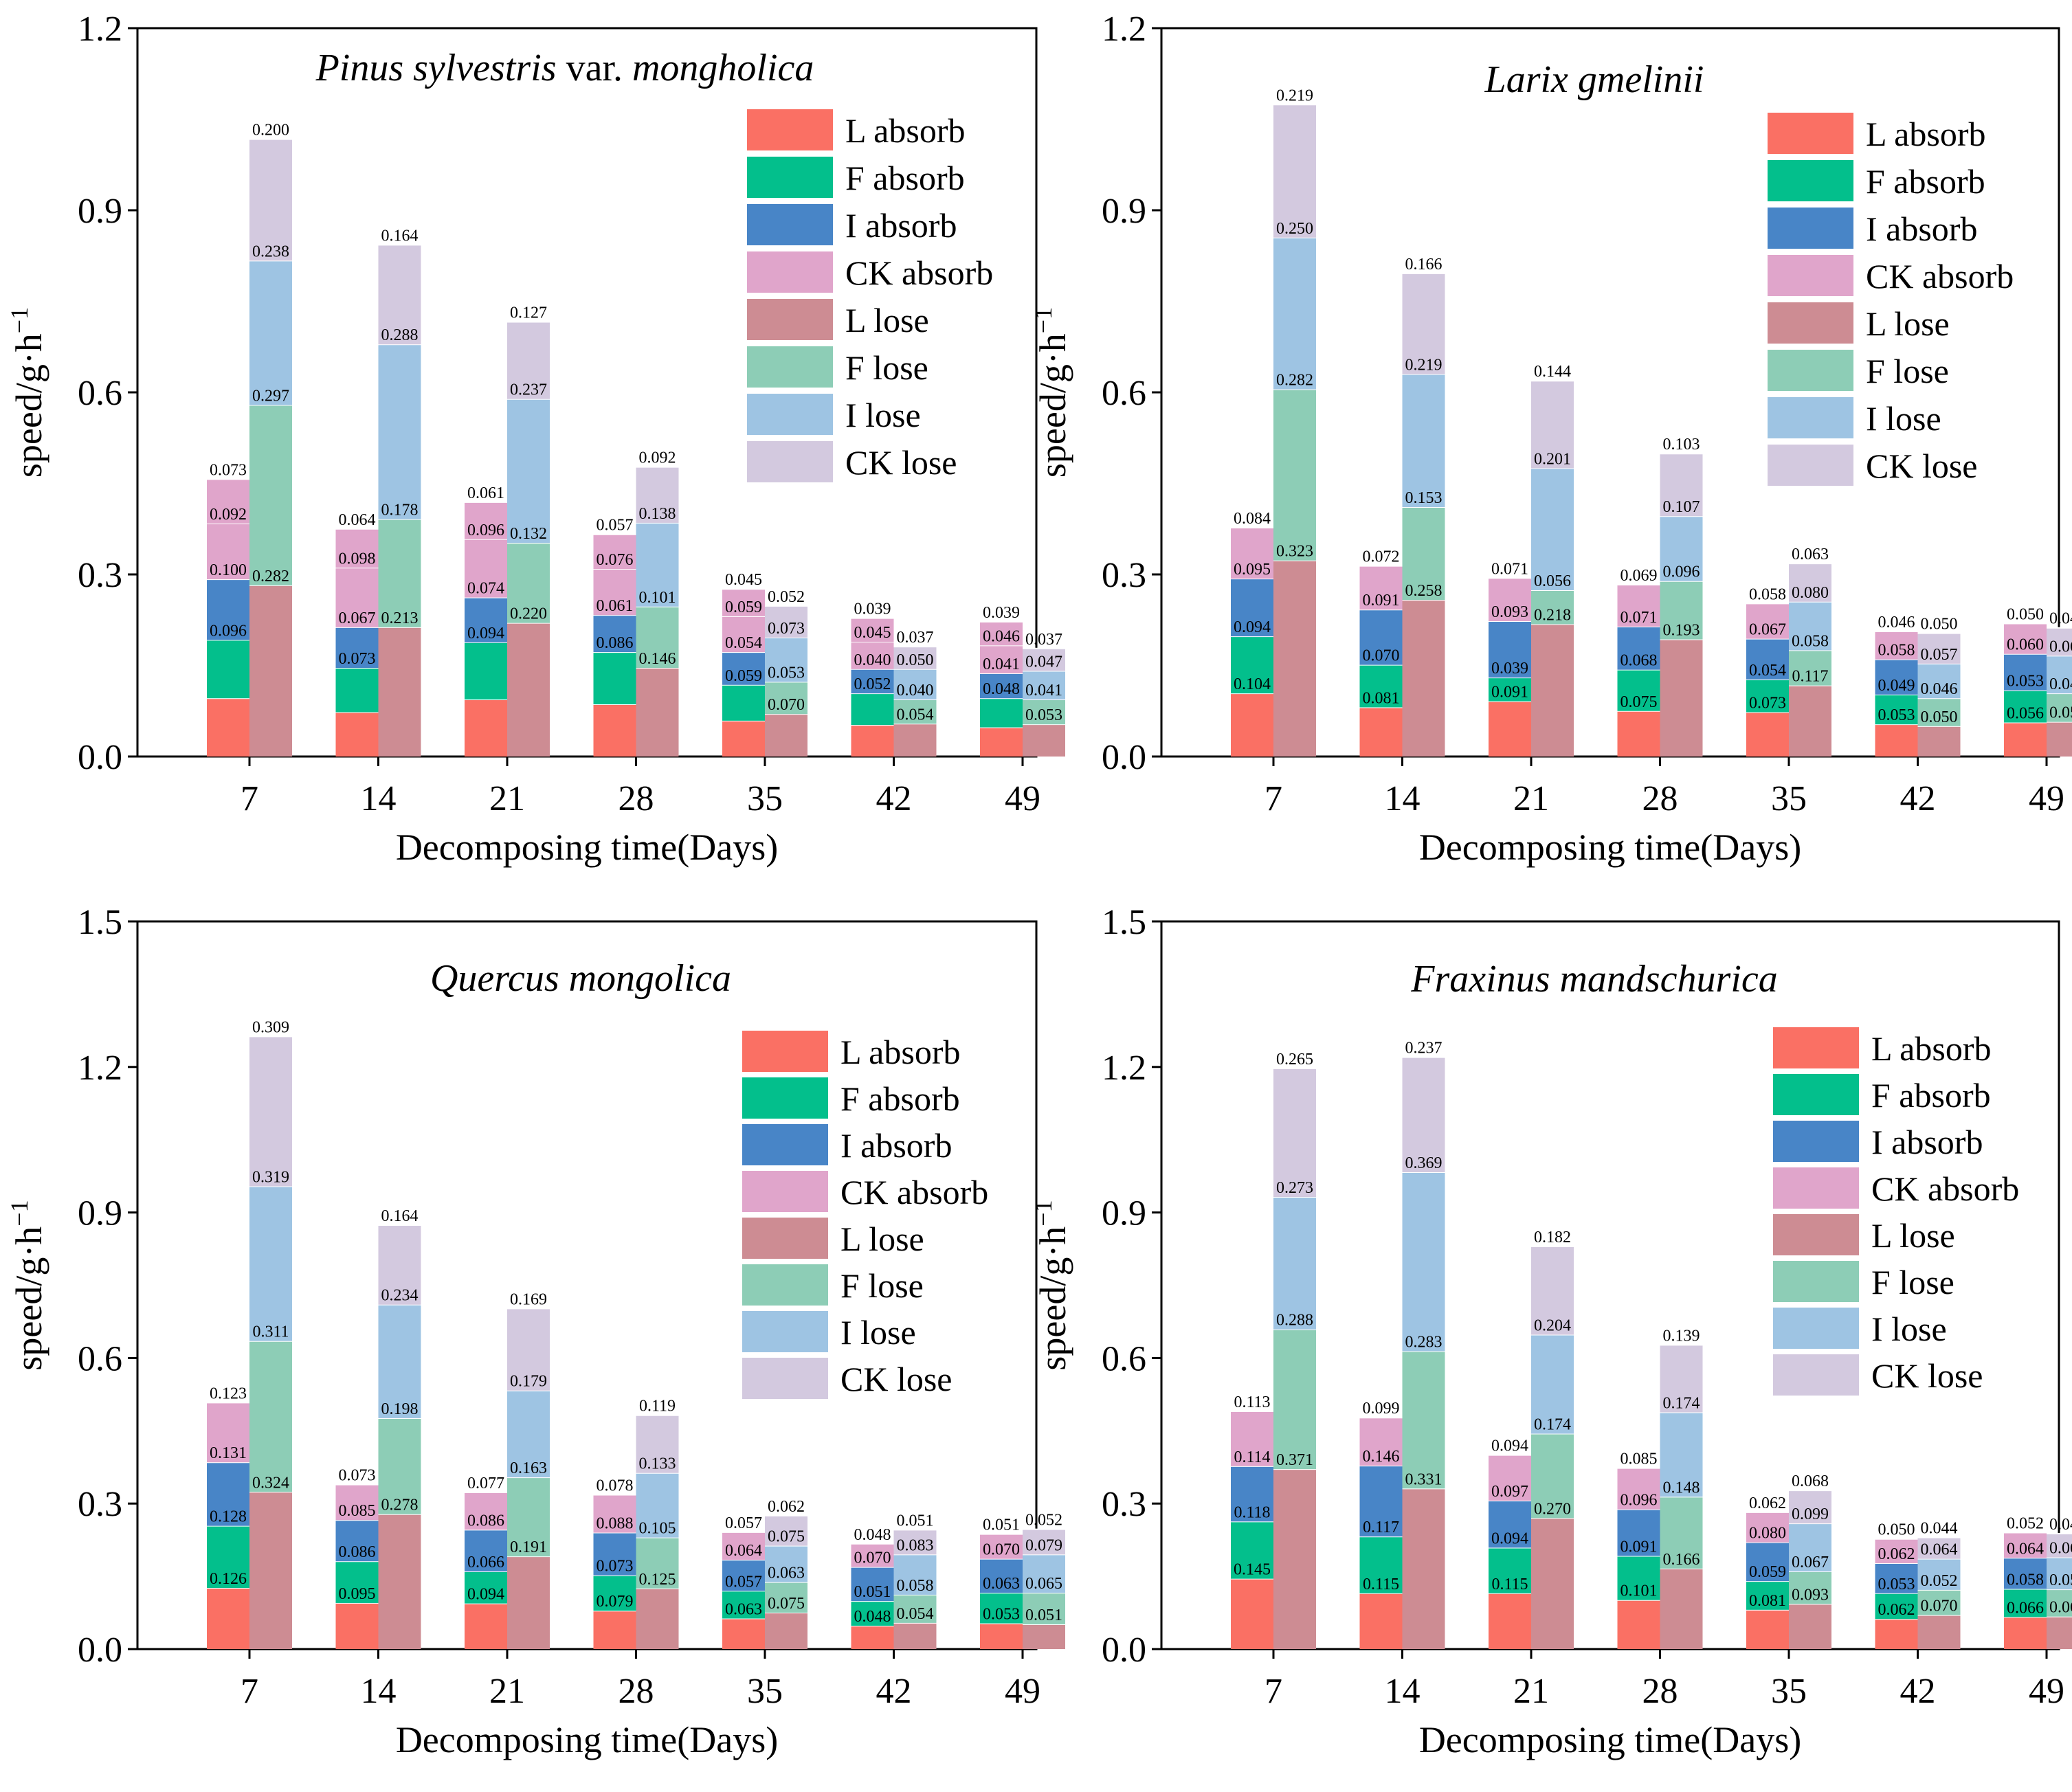 This screenshot has width=2072, height=1792. Describe the element at coordinates (2025, 682) in the screenshot. I see `bar-value-label: 0.053` at that location.